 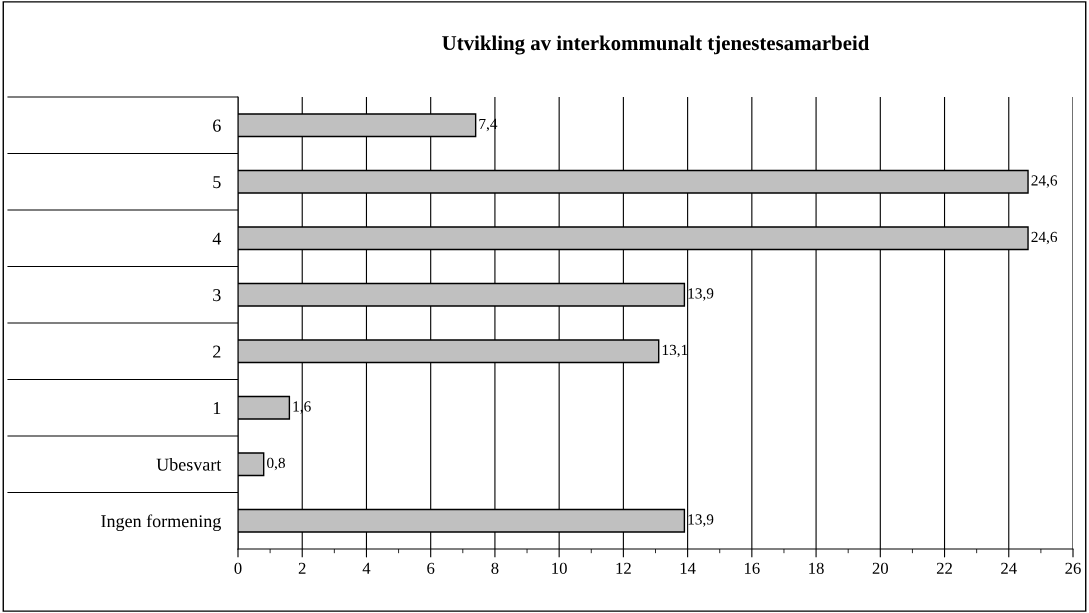 I want to click on y-tick-label: 5, so click(x=217, y=182).